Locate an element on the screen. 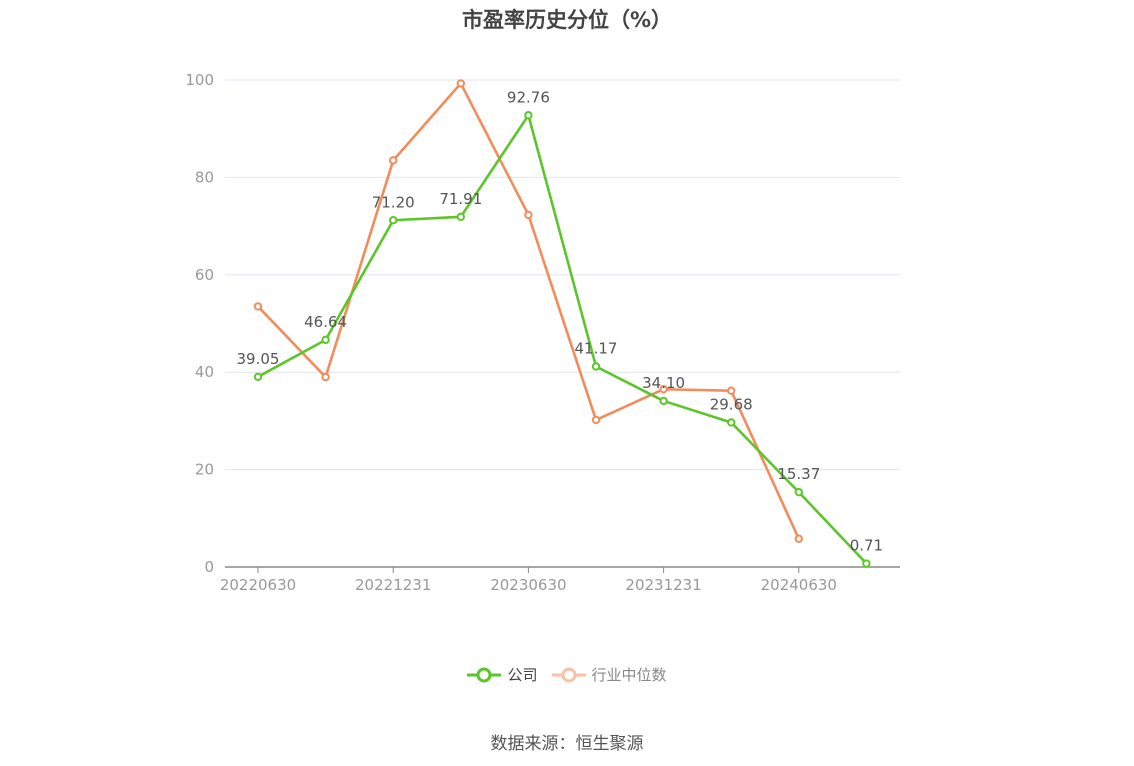 This screenshot has width=1134, height=766. chart-title: 市盈率历史分位（%） is located at coordinates (567, 20).